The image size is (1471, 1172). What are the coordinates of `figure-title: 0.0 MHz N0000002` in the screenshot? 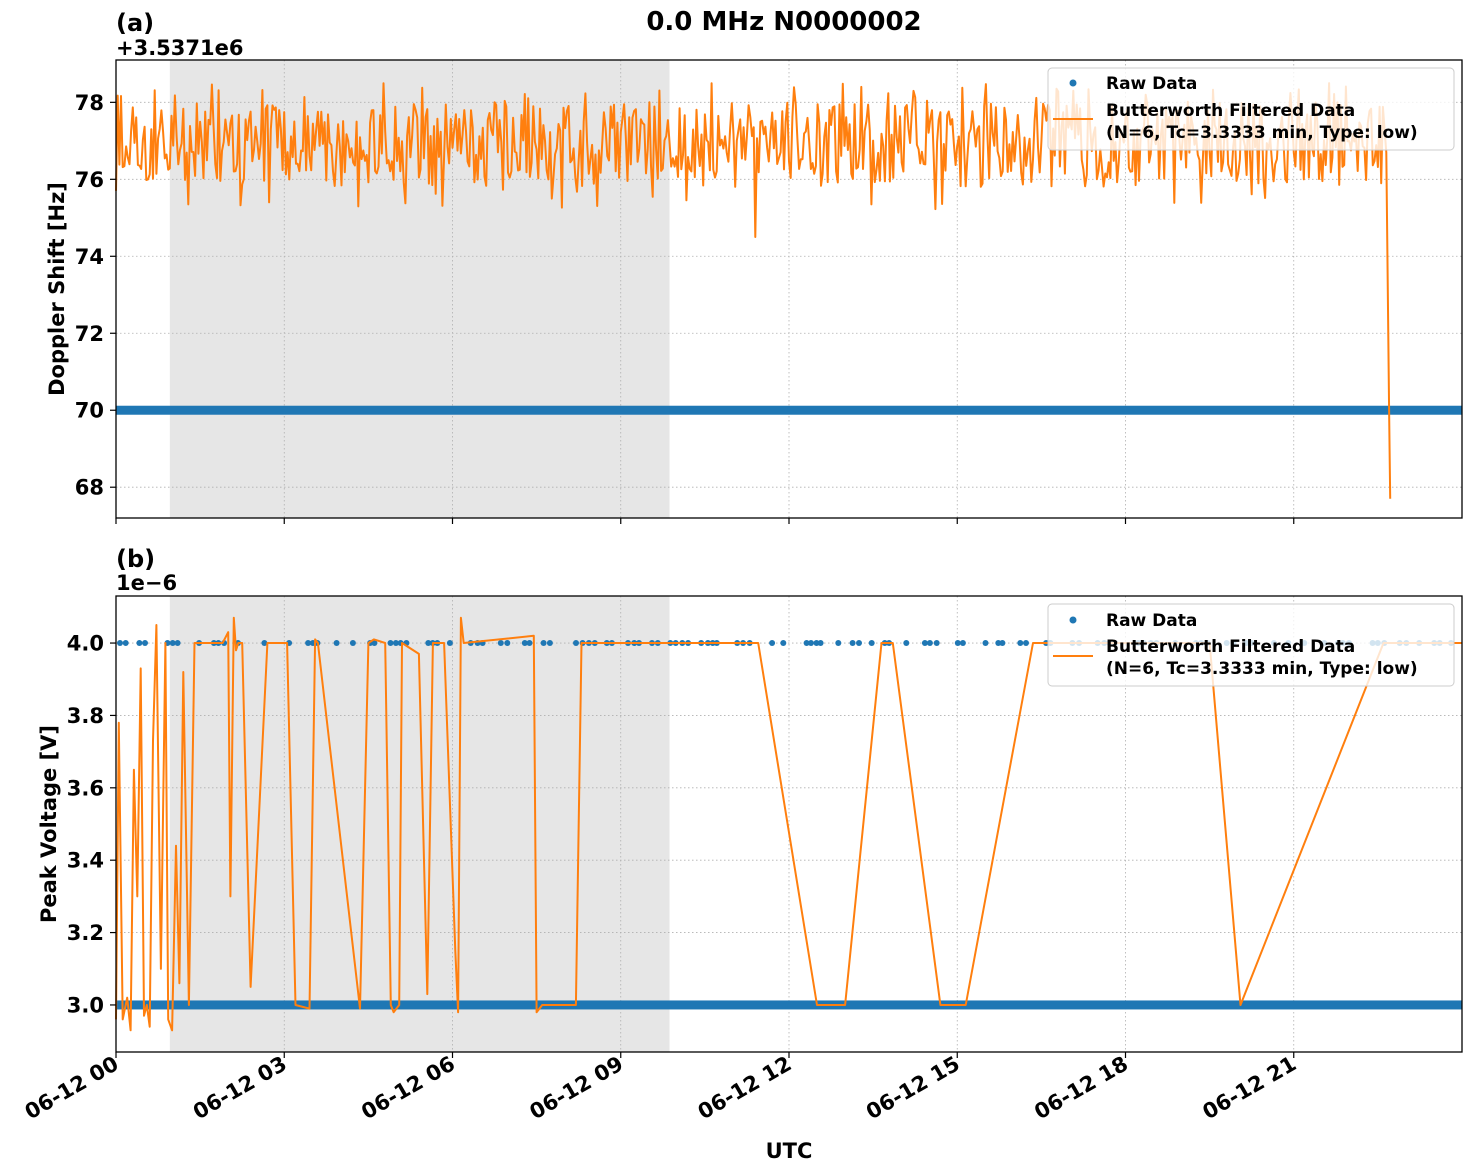 It's located at (783, 22).